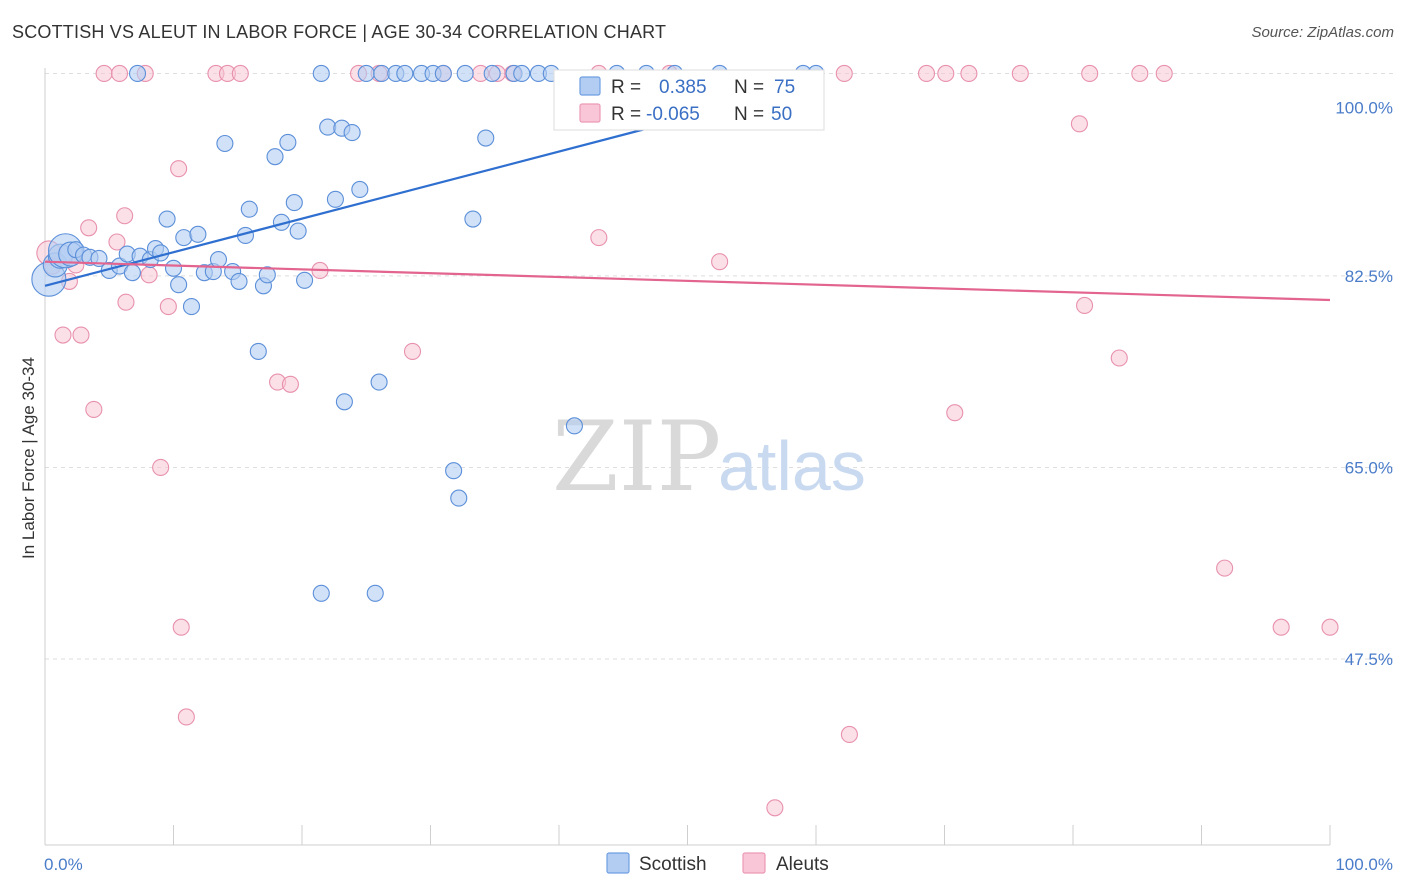 The height and width of the screenshot is (892, 1406). What do you see at coordinates (1364, 864) in the screenshot?
I see `x-tick-label-right: 100.0%` at bounding box center [1364, 864].